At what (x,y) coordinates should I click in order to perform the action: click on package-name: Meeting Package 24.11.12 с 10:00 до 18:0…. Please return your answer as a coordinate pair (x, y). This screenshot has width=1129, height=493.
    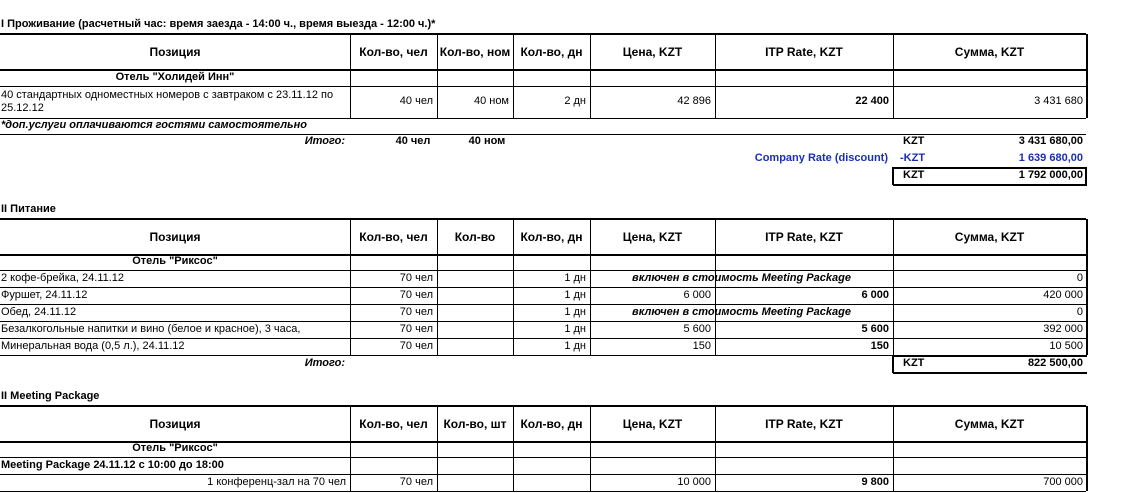
    Looking at the image, I should click on (112, 464).